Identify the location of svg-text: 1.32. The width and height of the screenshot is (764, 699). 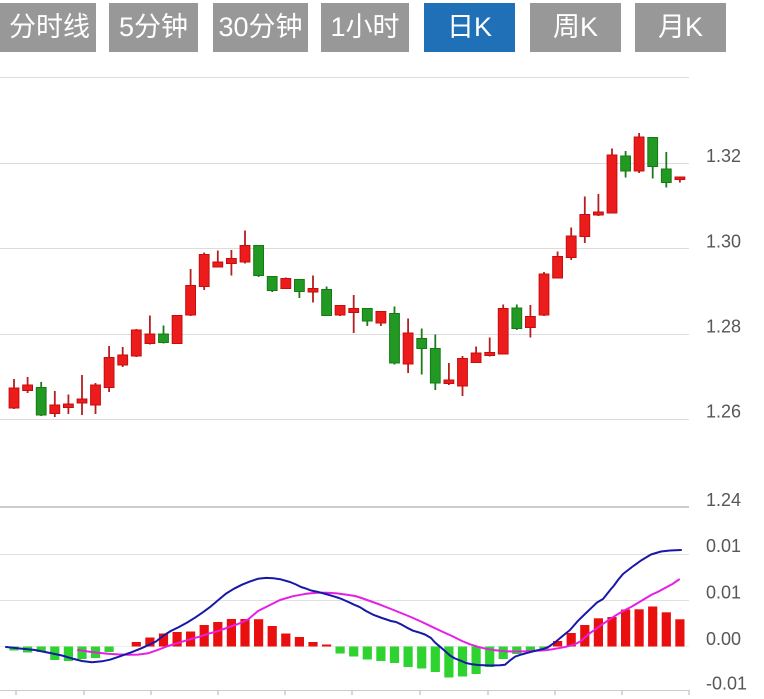
(723, 156).